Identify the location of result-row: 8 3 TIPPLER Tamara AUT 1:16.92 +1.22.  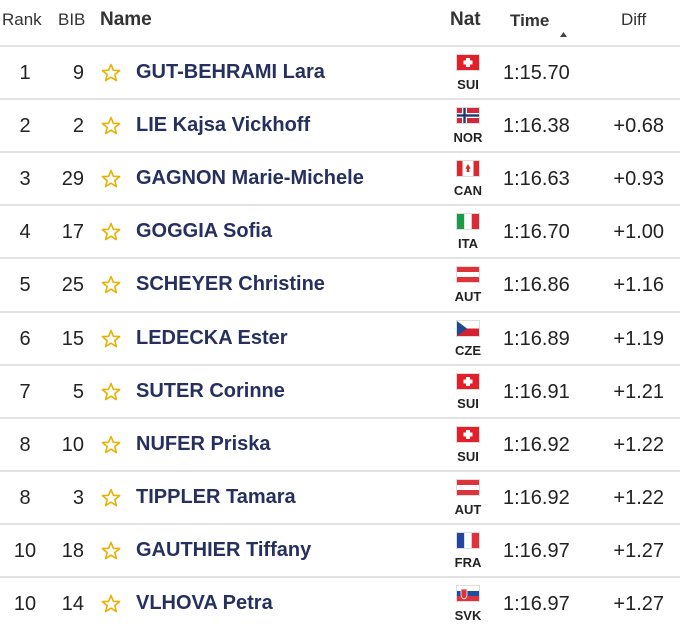
(340, 496).